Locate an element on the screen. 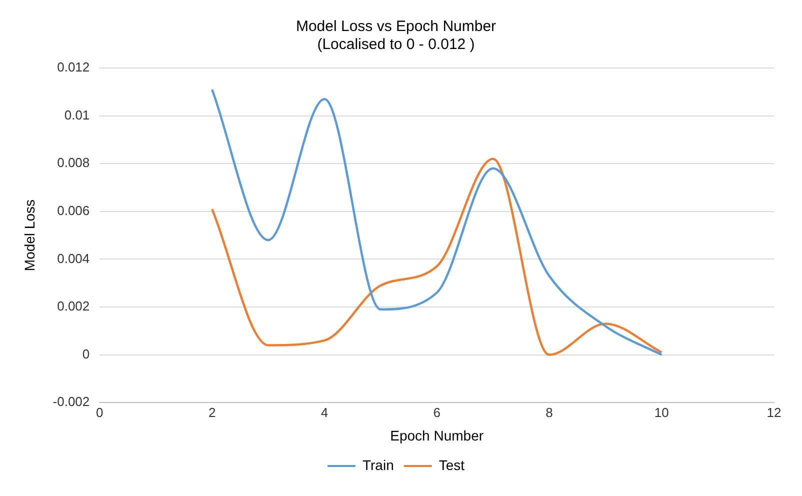 This screenshot has height=496, width=802. x-tick-label: 6 is located at coordinates (436, 412).